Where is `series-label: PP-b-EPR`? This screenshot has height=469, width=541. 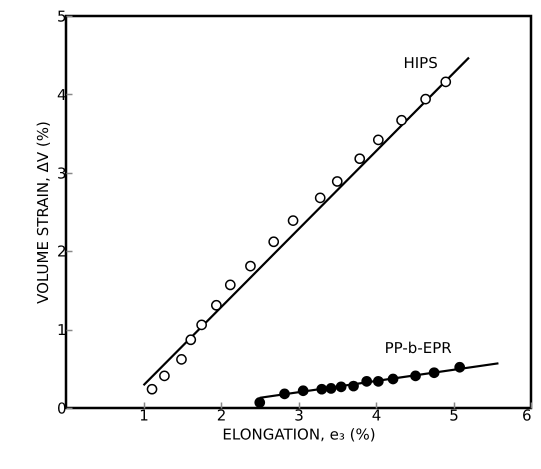 series-label: PP-b-EPR is located at coordinates (418, 348).